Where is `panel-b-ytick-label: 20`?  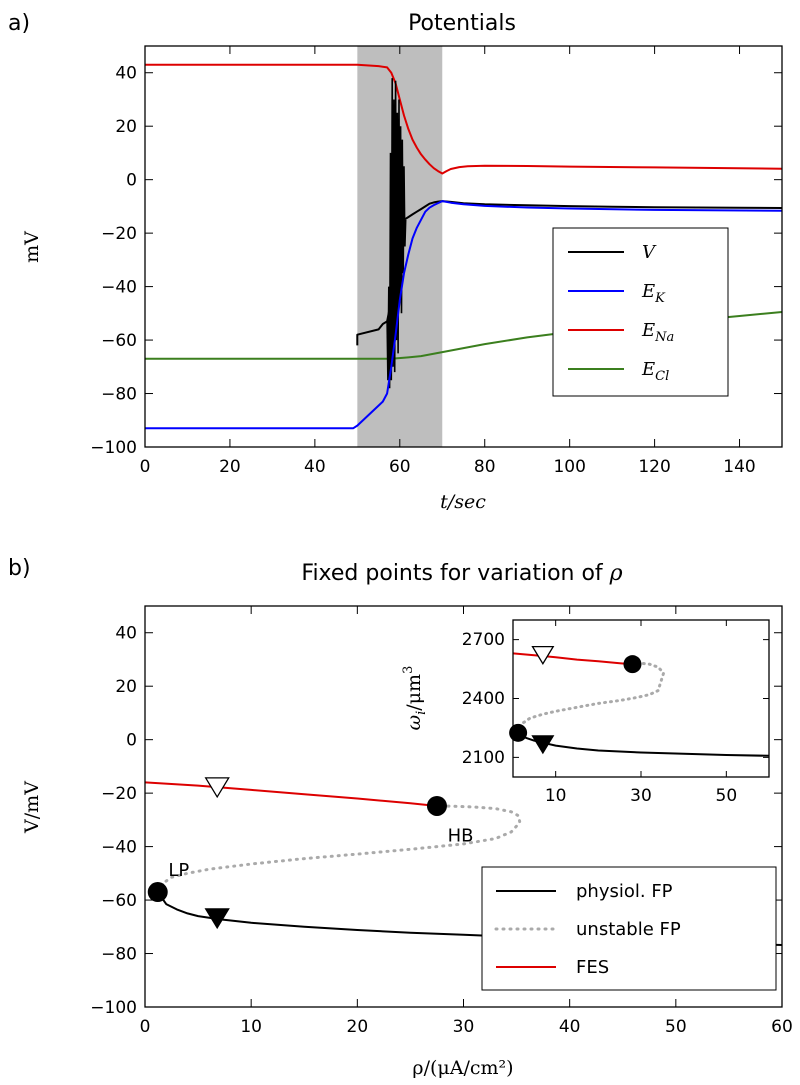 panel-b-ytick-label: 20 is located at coordinates (126, 687).